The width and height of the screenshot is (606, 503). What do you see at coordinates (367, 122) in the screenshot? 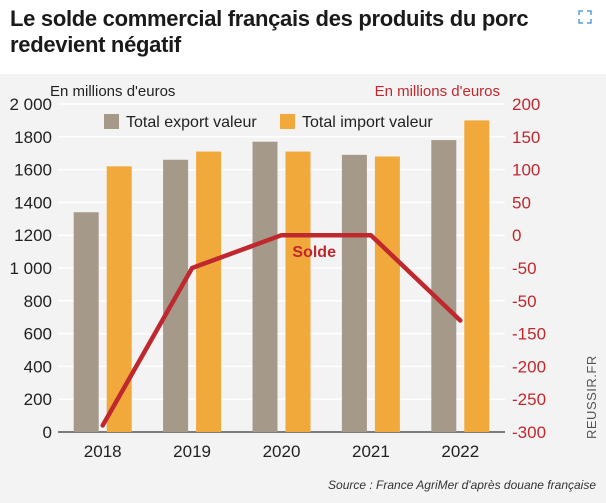
I see `legend-label-import: Total import valeur` at bounding box center [367, 122].